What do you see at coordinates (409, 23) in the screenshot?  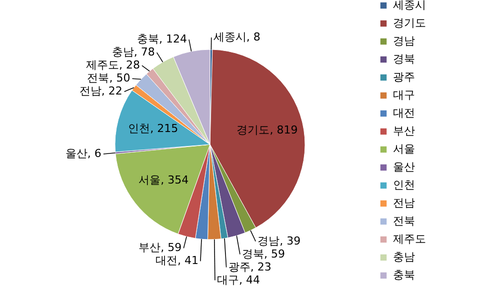 I see `legend-label: 경기도` at bounding box center [409, 23].